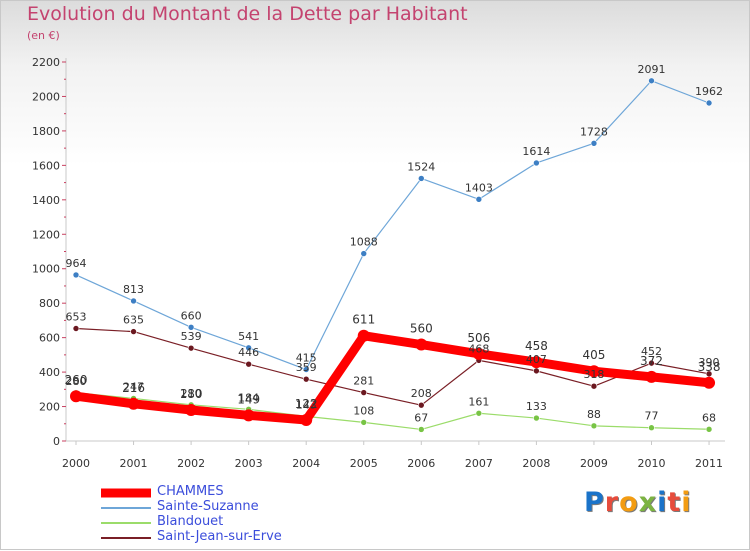 This screenshot has height=551, width=750. I want to click on y-tick-label: 2200, so click(46, 62).